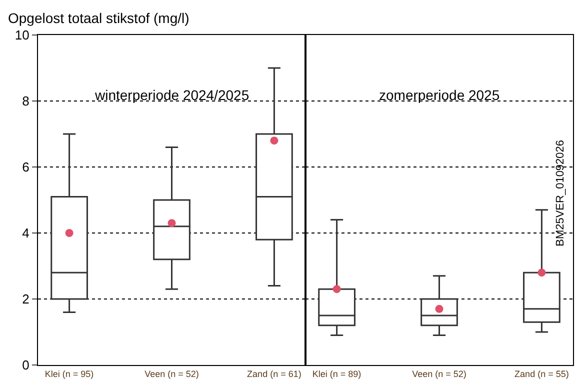  I want to click on y-tick-label: 0, so click(26, 365).